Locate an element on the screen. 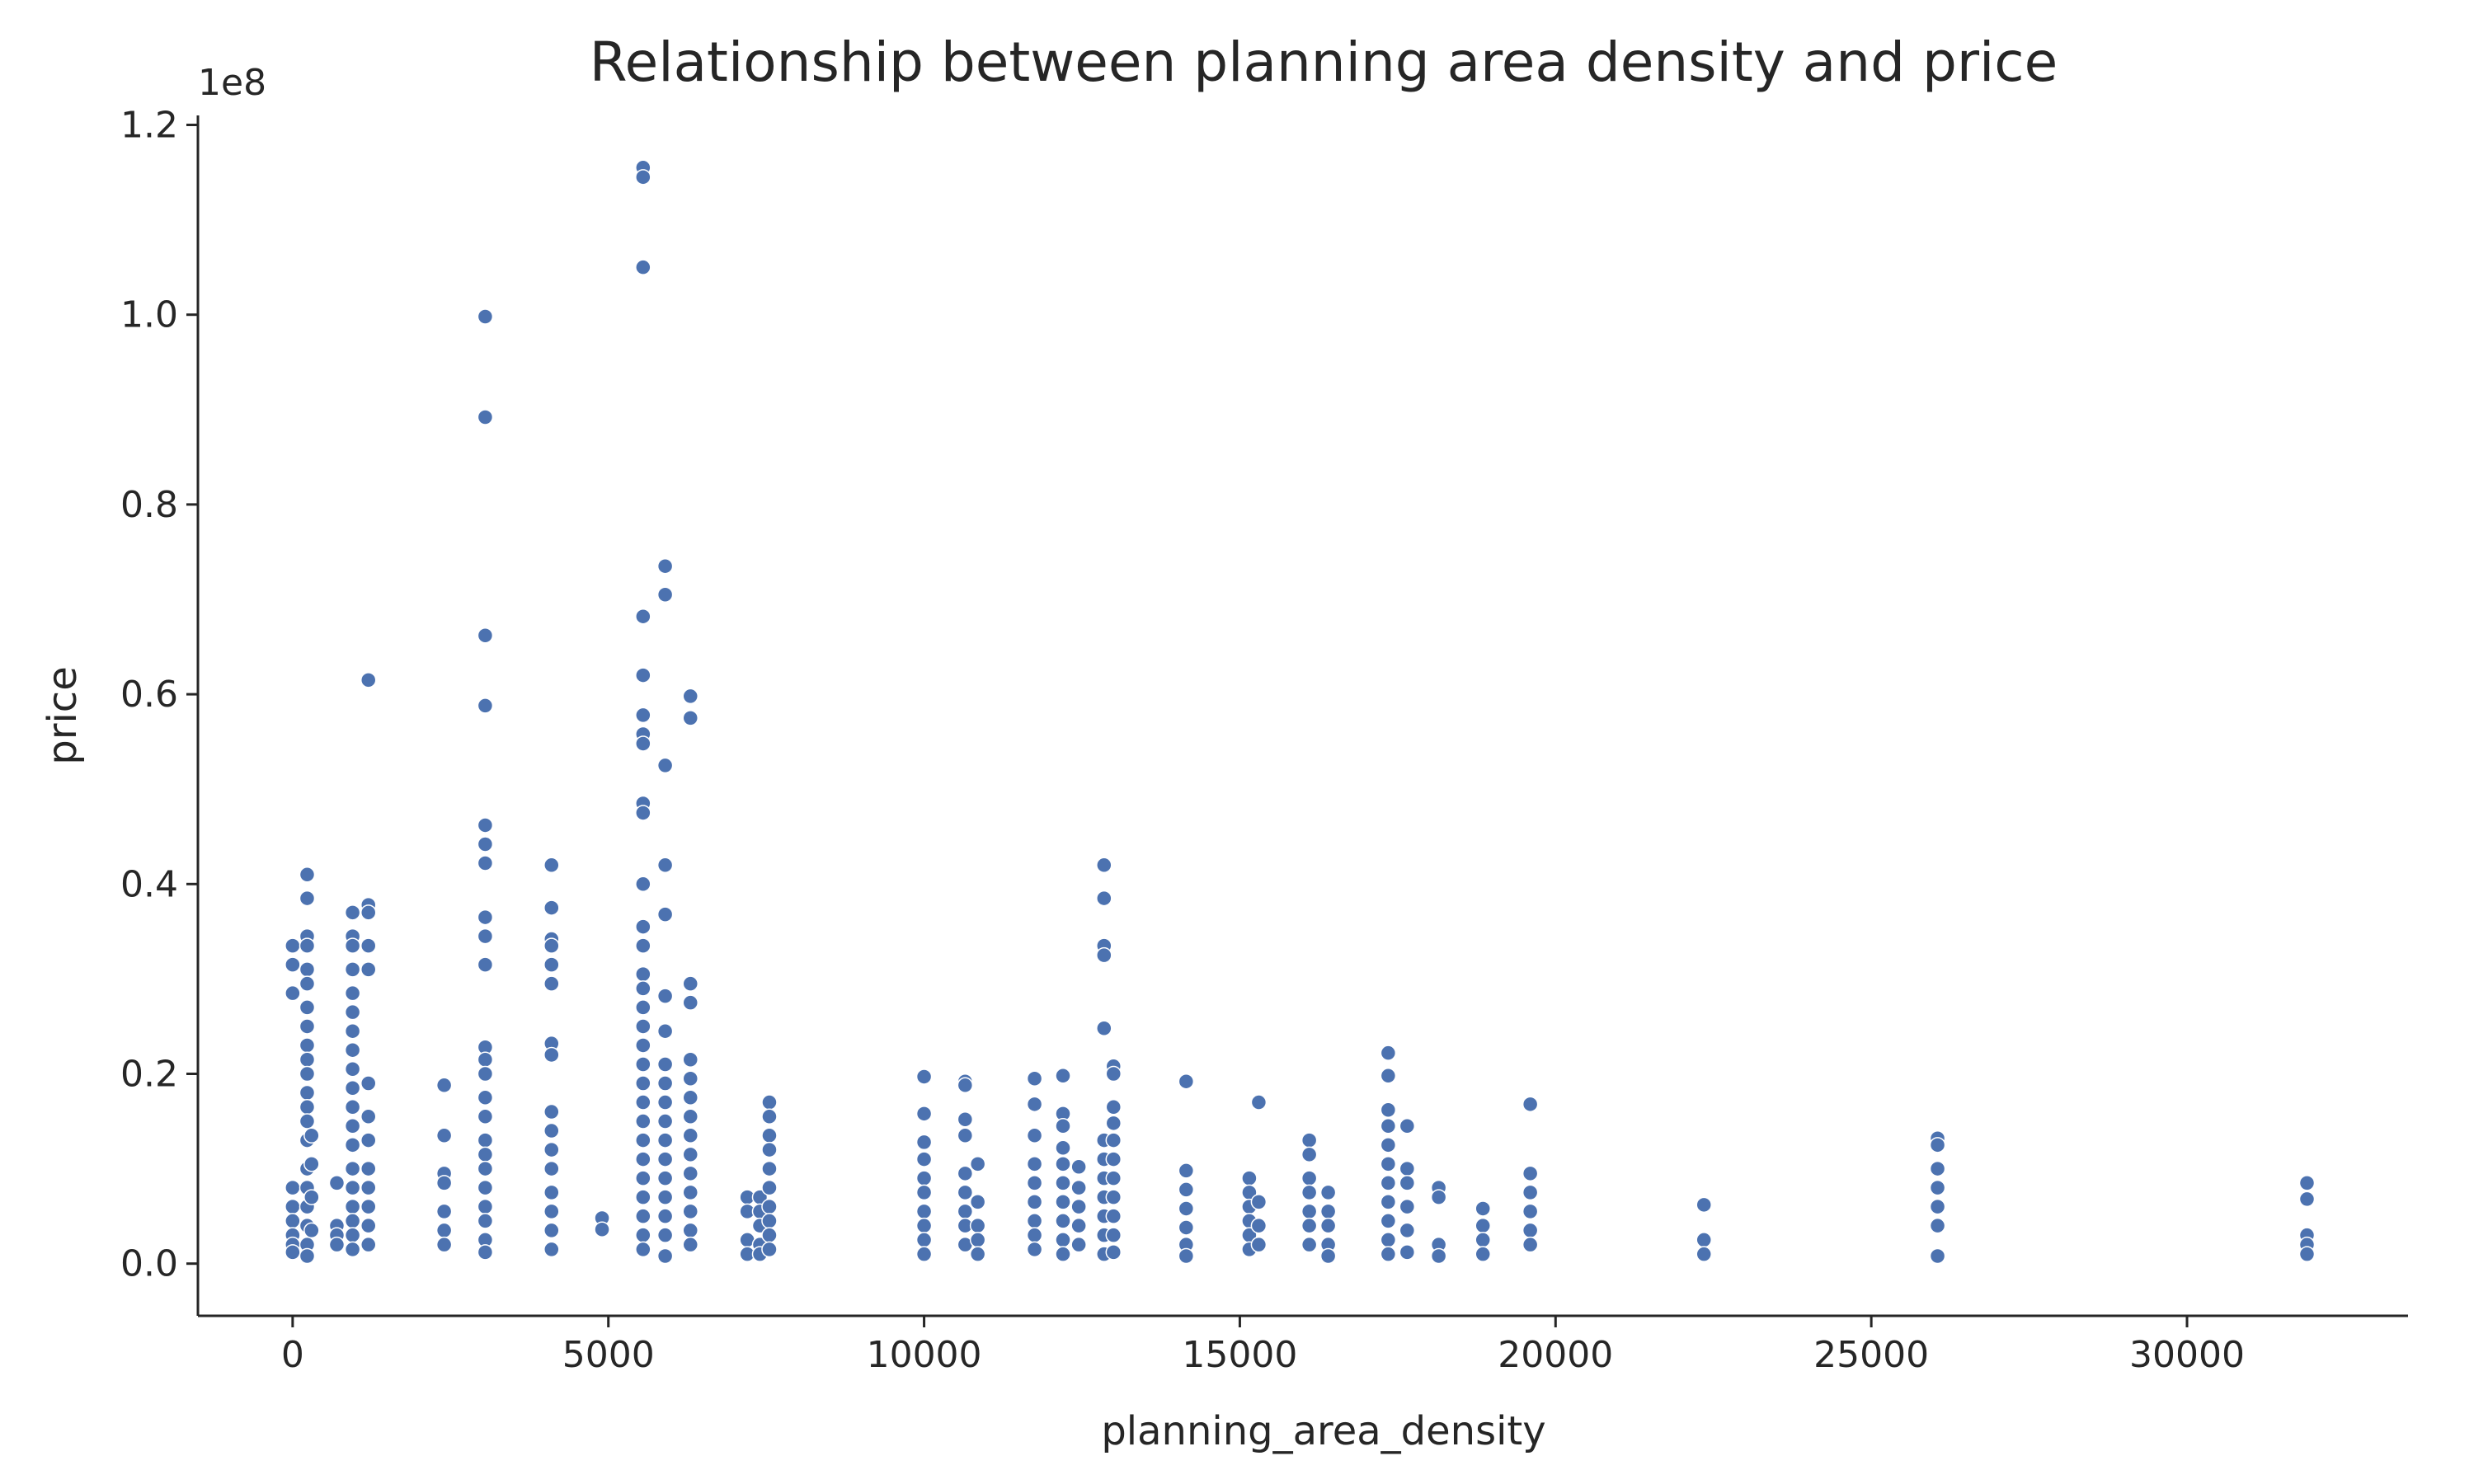 The height and width of the screenshot is (1484, 2474). y-tick-label: 0.0 is located at coordinates (149, 1264).